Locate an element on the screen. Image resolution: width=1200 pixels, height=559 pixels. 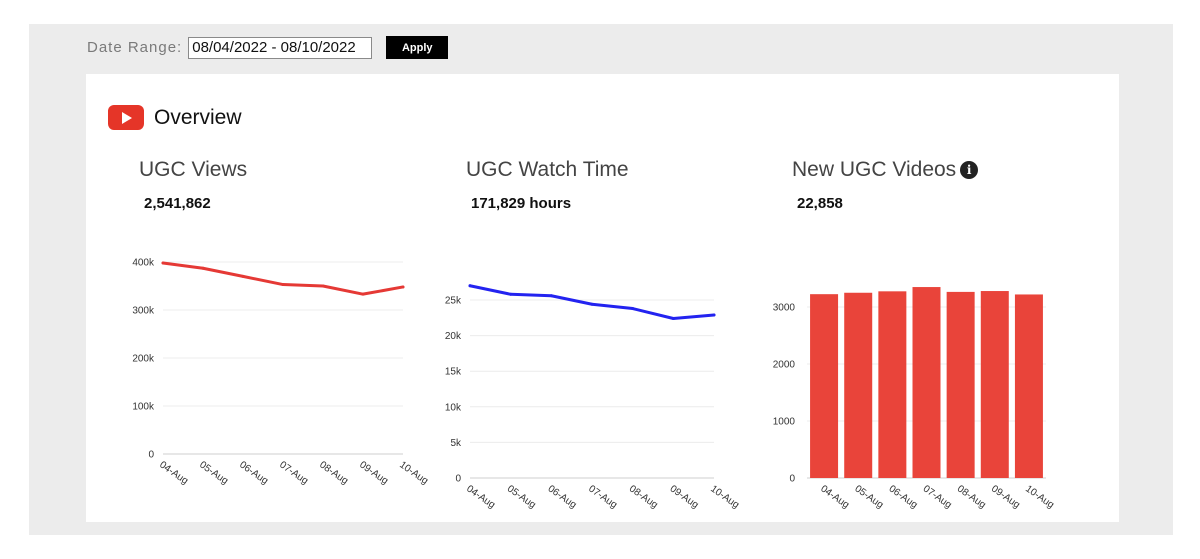
y-tick-label: 1000 is located at coordinates (784, 422).